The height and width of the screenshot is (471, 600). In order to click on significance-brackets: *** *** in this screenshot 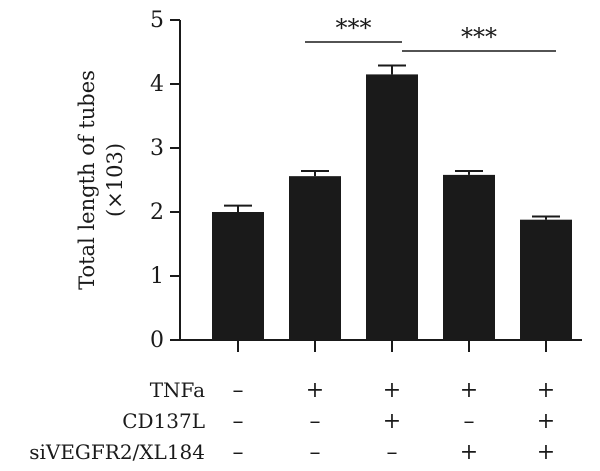, I will do `click(430, 33)`.